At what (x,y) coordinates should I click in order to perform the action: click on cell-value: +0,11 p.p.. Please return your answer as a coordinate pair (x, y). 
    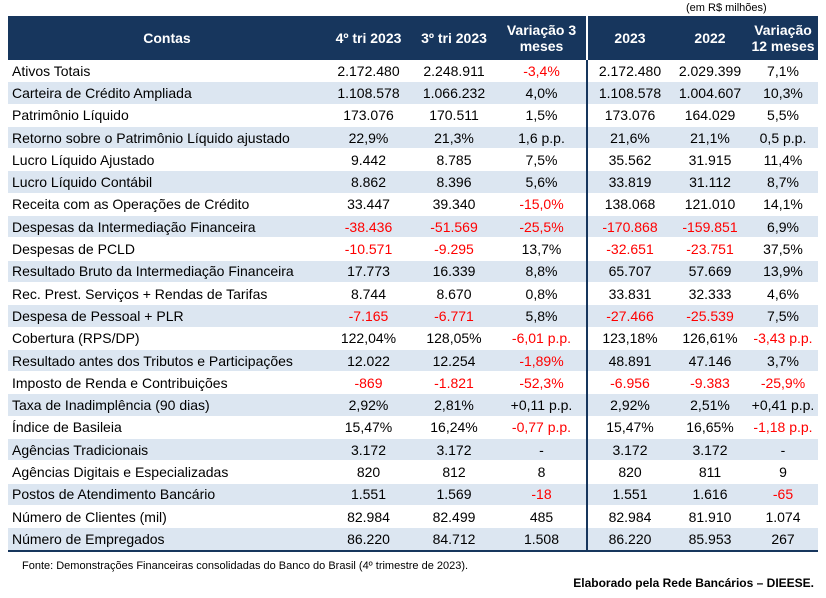
    Looking at the image, I should click on (542, 405).